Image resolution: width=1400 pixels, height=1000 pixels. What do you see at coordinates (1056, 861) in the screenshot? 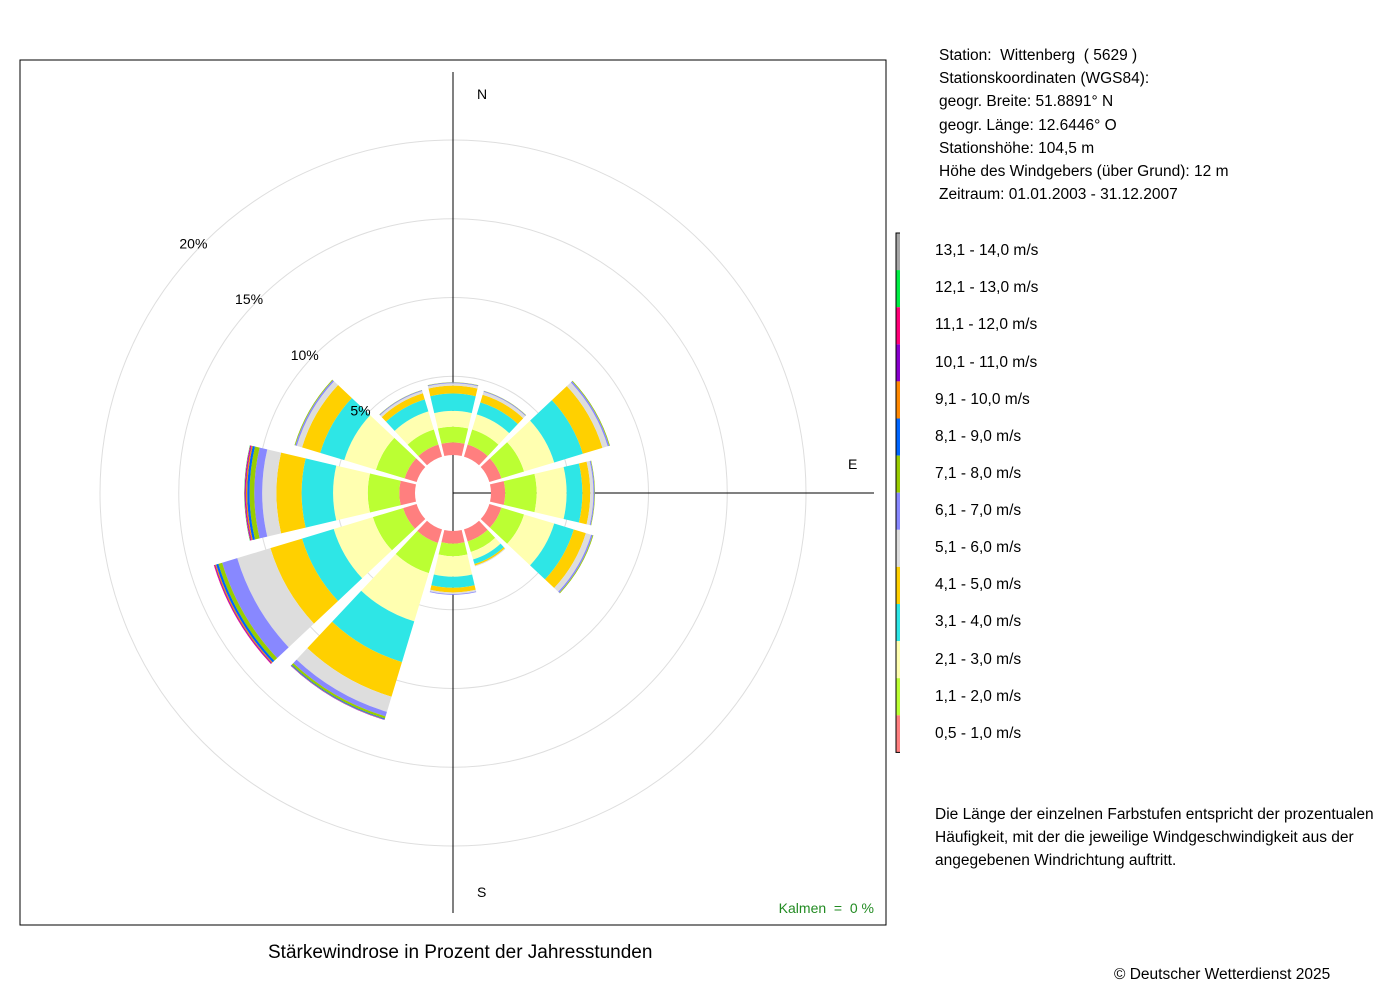
I see `note-line: angegebenen Windrichtung auftritt.` at bounding box center [1056, 861].